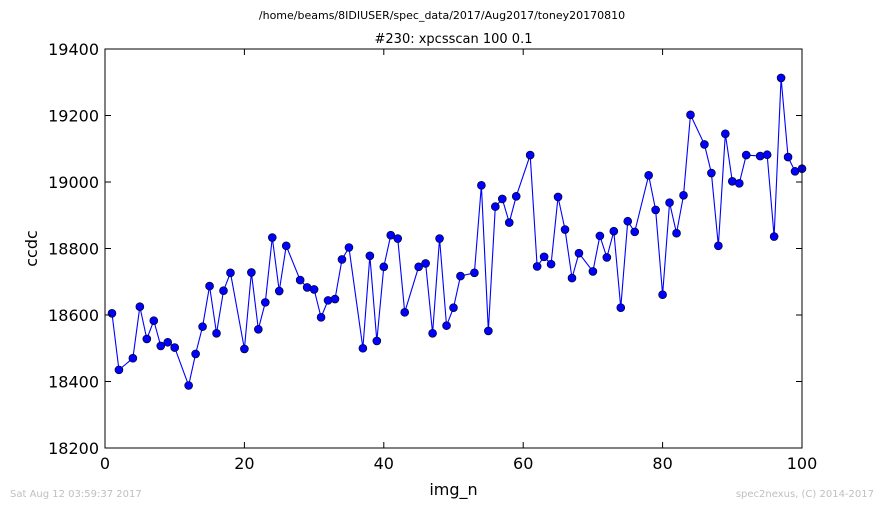  What do you see at coordinates (804, 494) in the screenshot?
I see `credit-footer: spec2nexus, (C) 2014-2017` at bounding box center [804, 494].